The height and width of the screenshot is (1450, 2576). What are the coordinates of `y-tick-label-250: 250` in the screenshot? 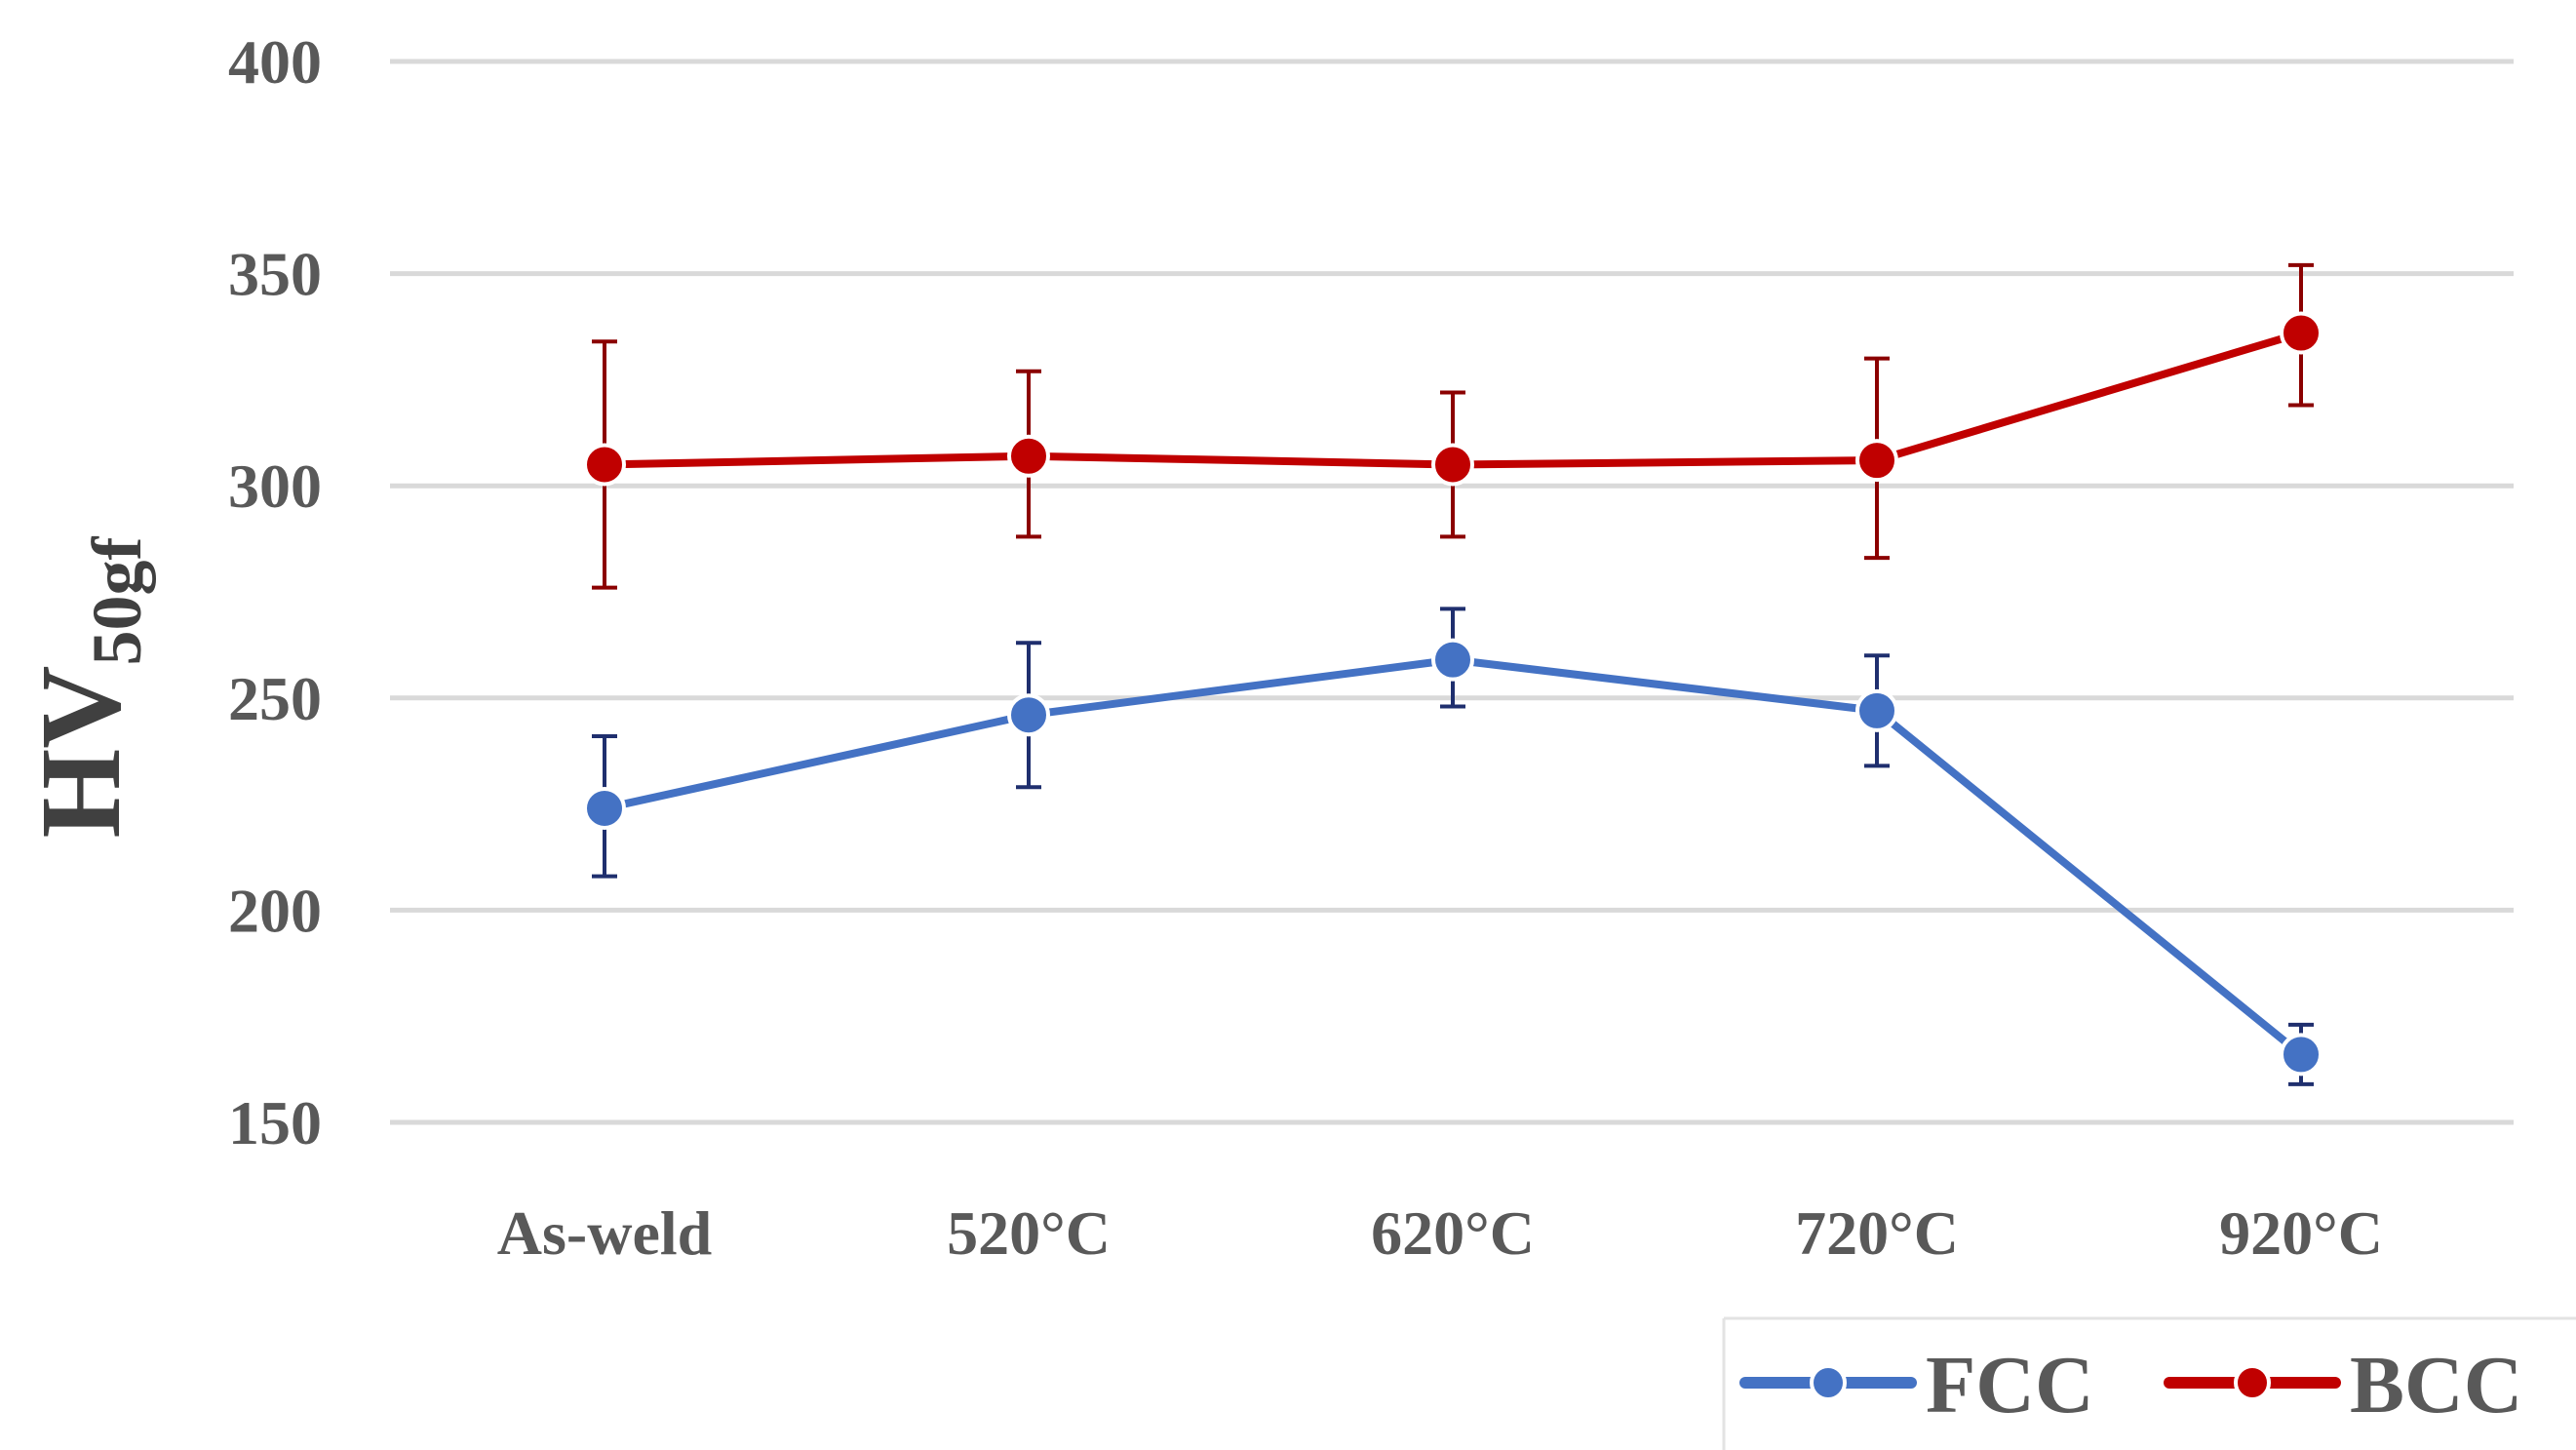 It's located at (275, 698).